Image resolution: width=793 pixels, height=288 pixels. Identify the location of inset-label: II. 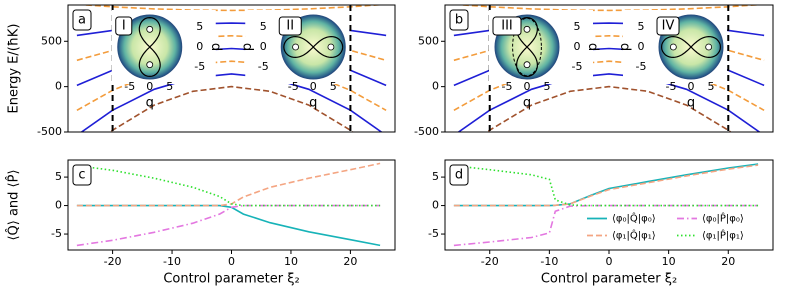
(290, 26).